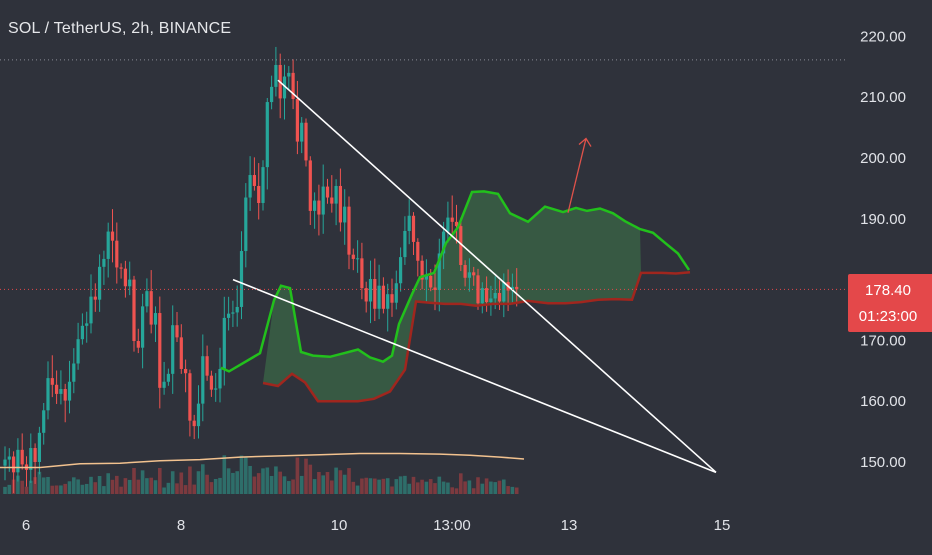 The width and height of the screenshot is (932, 555). What do you see at coordinates (577, 175) in the screenshot?
I see `forecast-arrow` at bounding box center [577, 175].